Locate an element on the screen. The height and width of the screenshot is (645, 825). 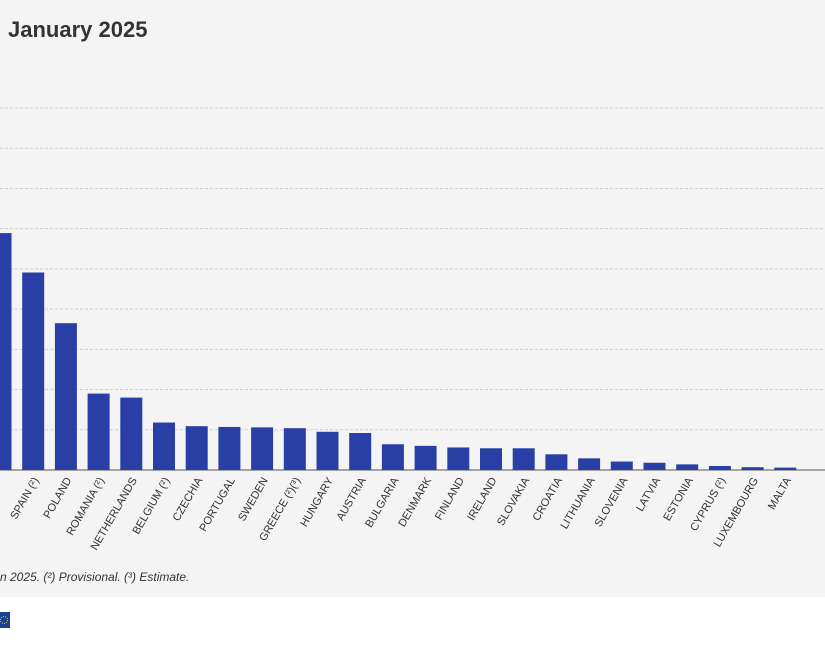
footnote: n 2025. (²) Provisional. (³) Estimate. is located at coordinates (94, 577).